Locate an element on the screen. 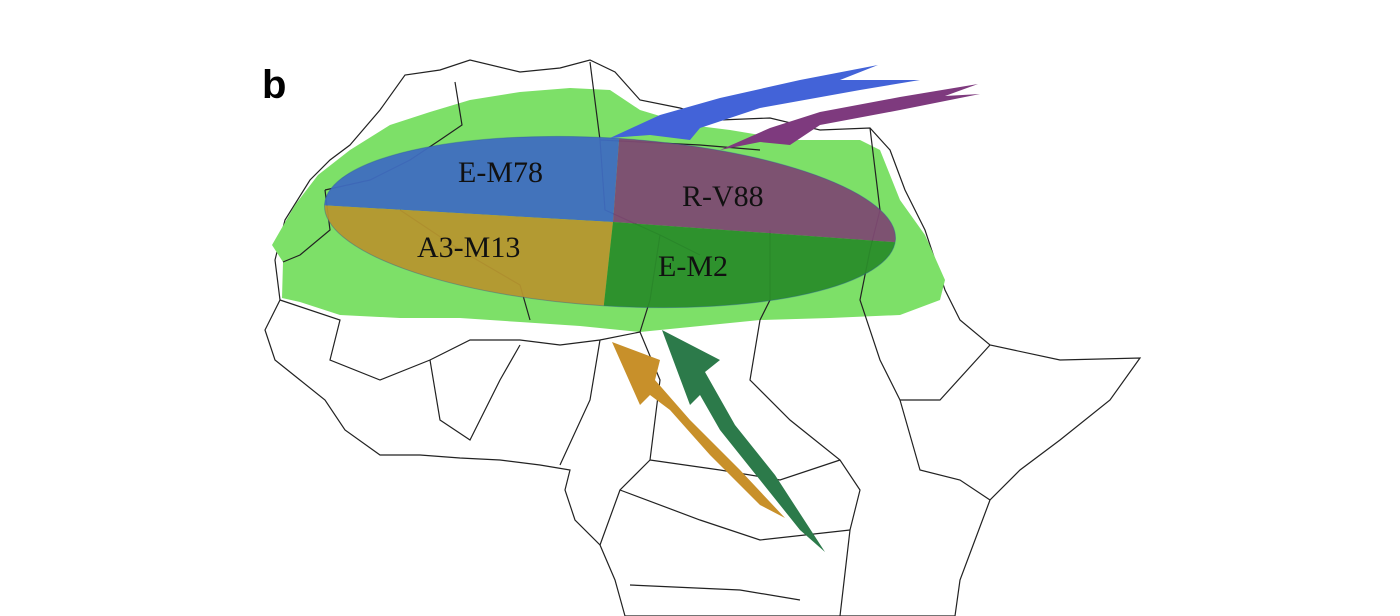  arrow-gold is located at coordinates (698, 430).